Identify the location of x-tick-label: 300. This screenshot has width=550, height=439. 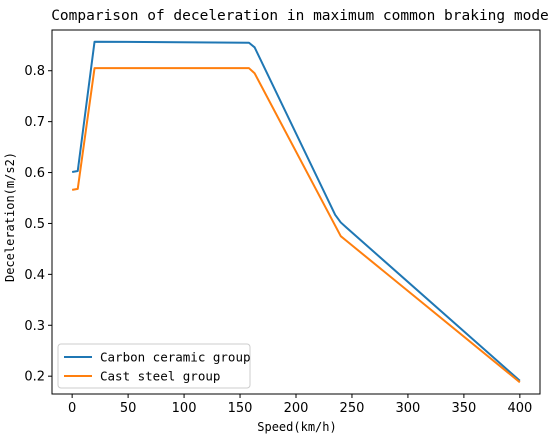
(408, 408).